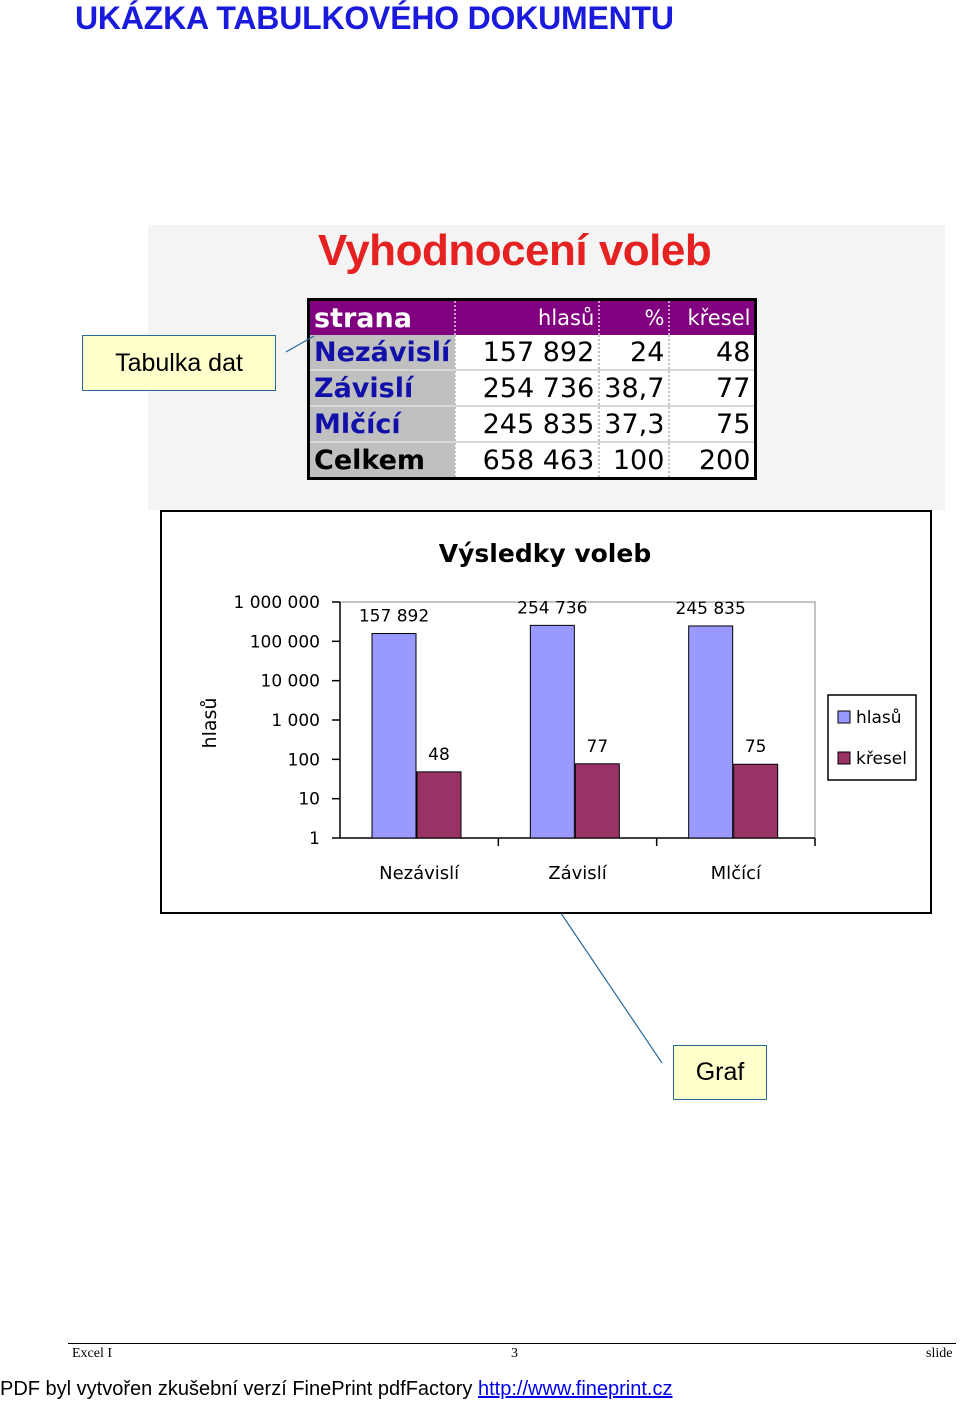 This screenshot has height=1407, width=960. What do you see at coordinates (290, 682) in the screenshot?
I see `y-tick-label: 10 000` at bounding box center [290, 682].